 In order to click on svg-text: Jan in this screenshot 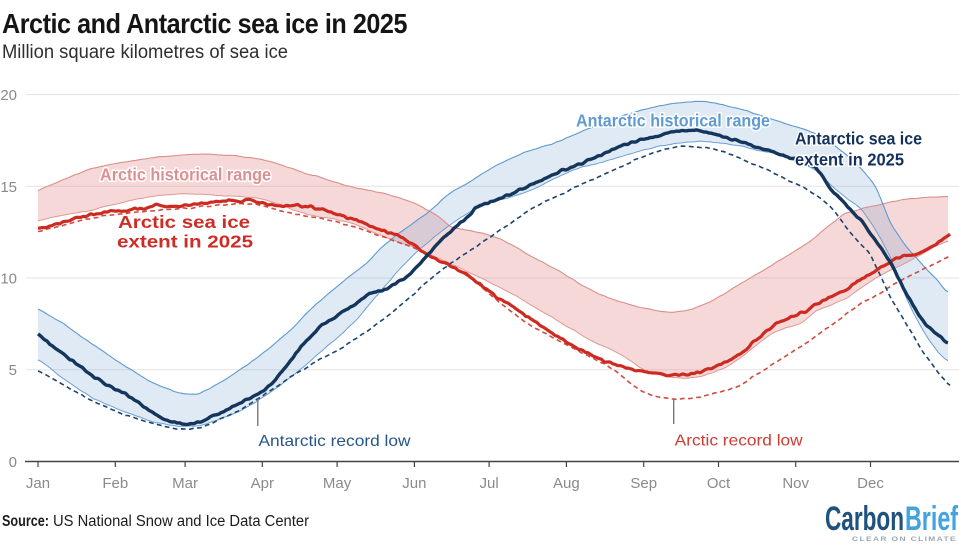, I will do `click(38, 483)`.